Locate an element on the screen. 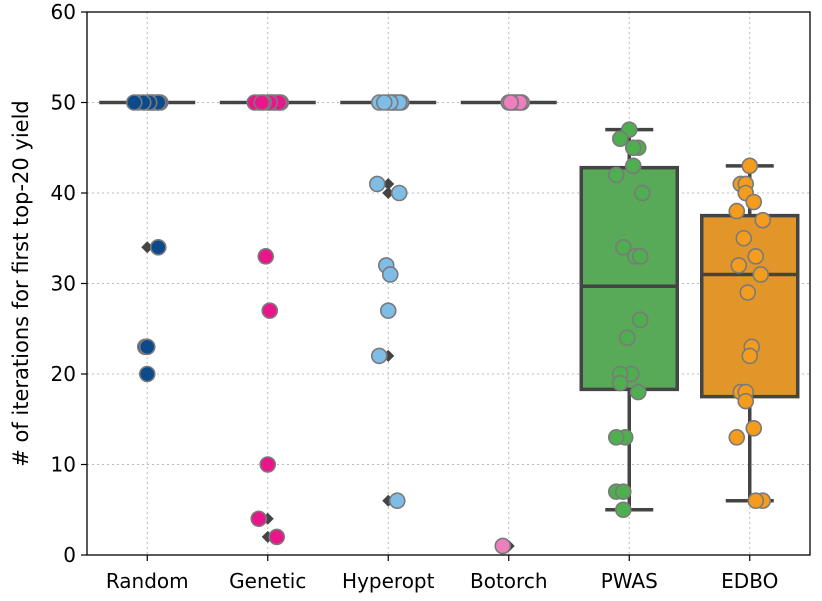 Image resolution: width=822 pixels, height=601 pixels. x-tick-label-random: Random is located at coordinates (147, 581).